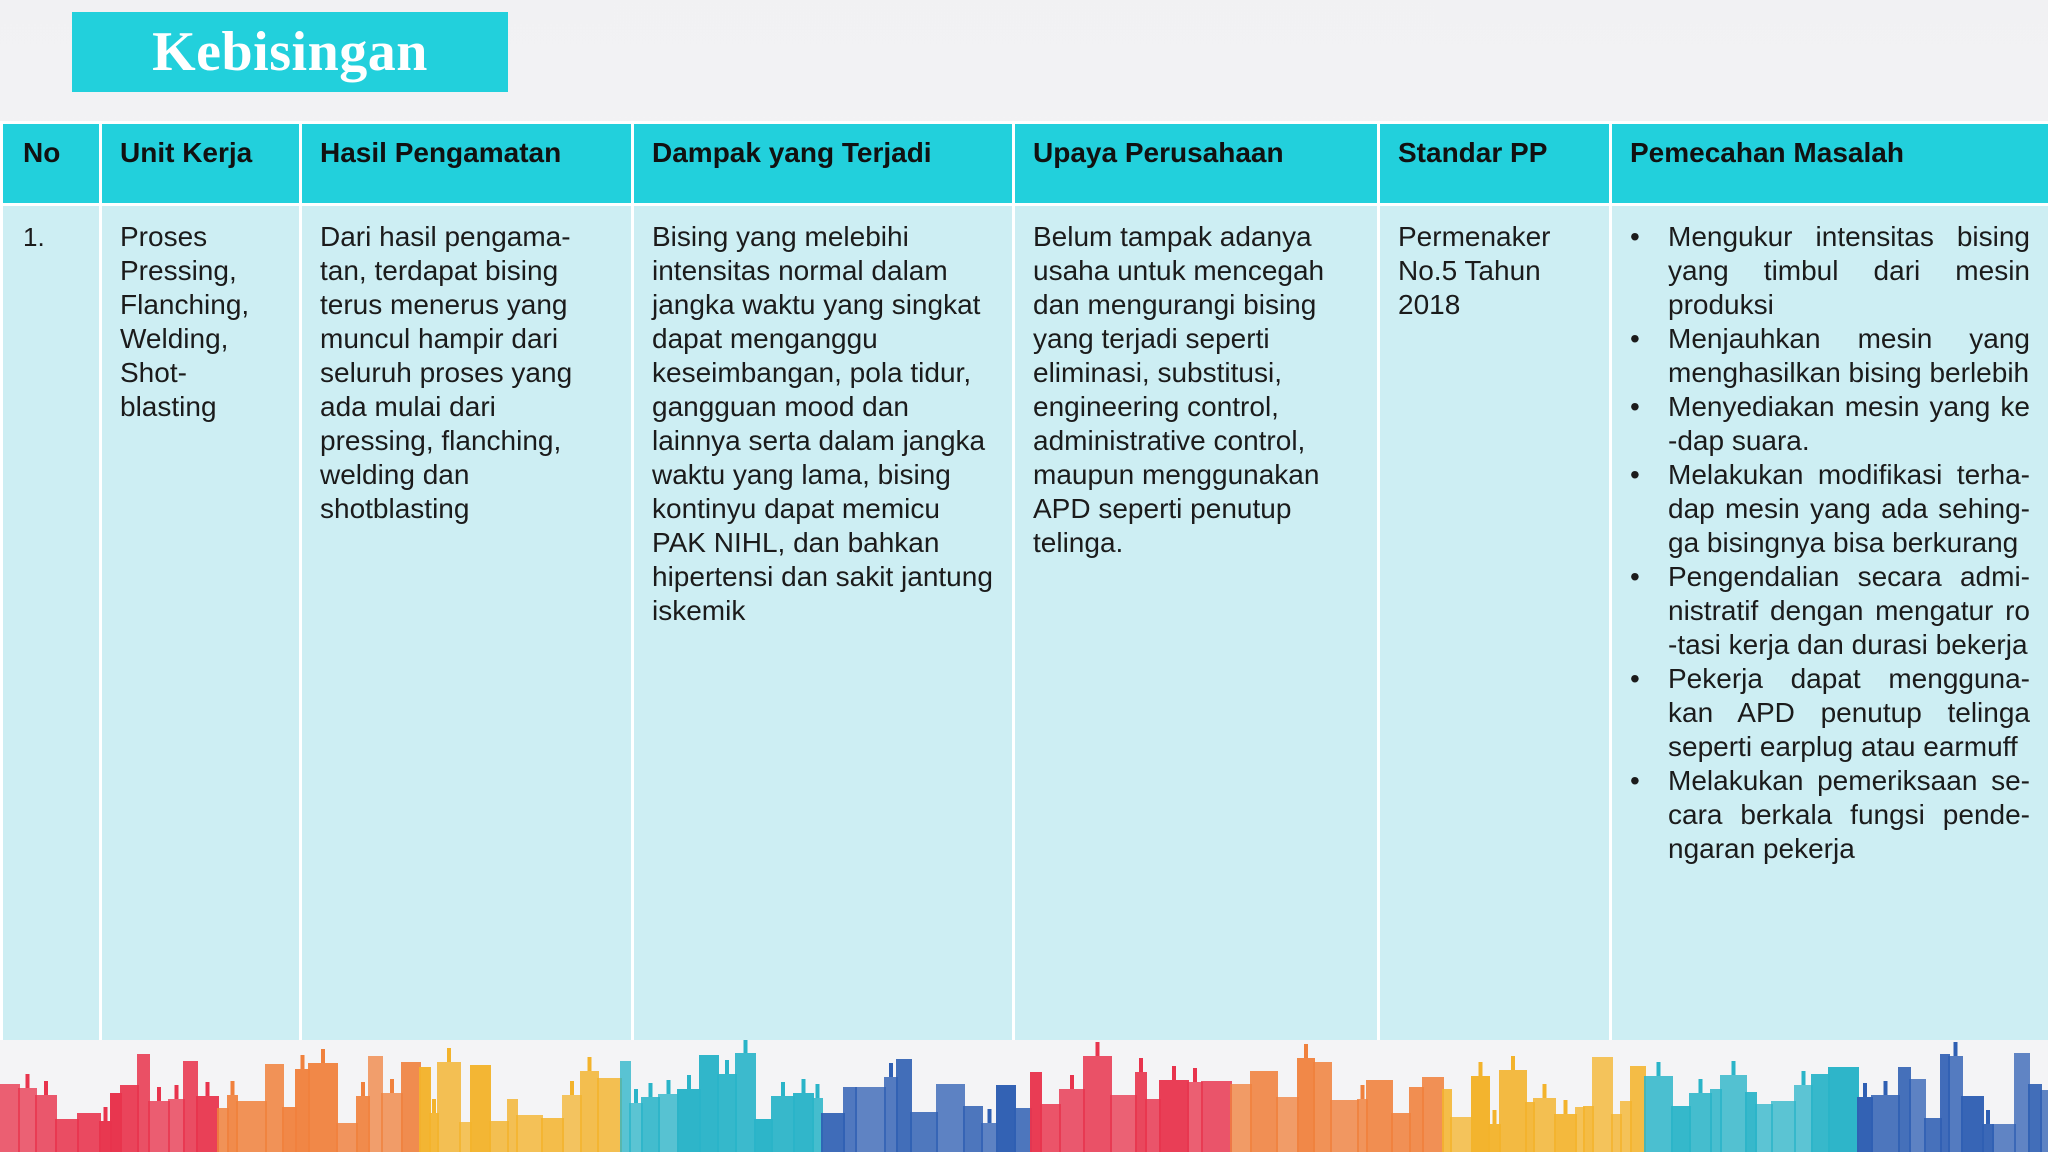  Describe the element at coordinates (51, 623) in the screenshot. I see `cell-no: 1.` at that location.